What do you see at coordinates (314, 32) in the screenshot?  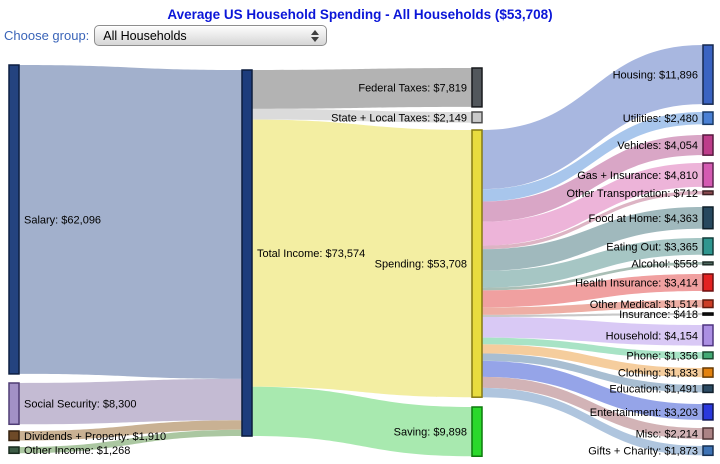 I see `chevron-up-icon` at bounding box center [314, 32].